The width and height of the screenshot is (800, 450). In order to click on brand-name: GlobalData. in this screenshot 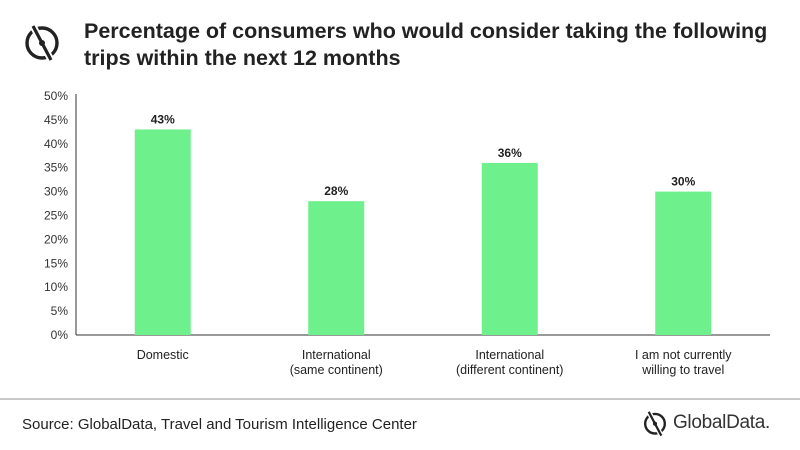, I will do `click(721, 422)`.